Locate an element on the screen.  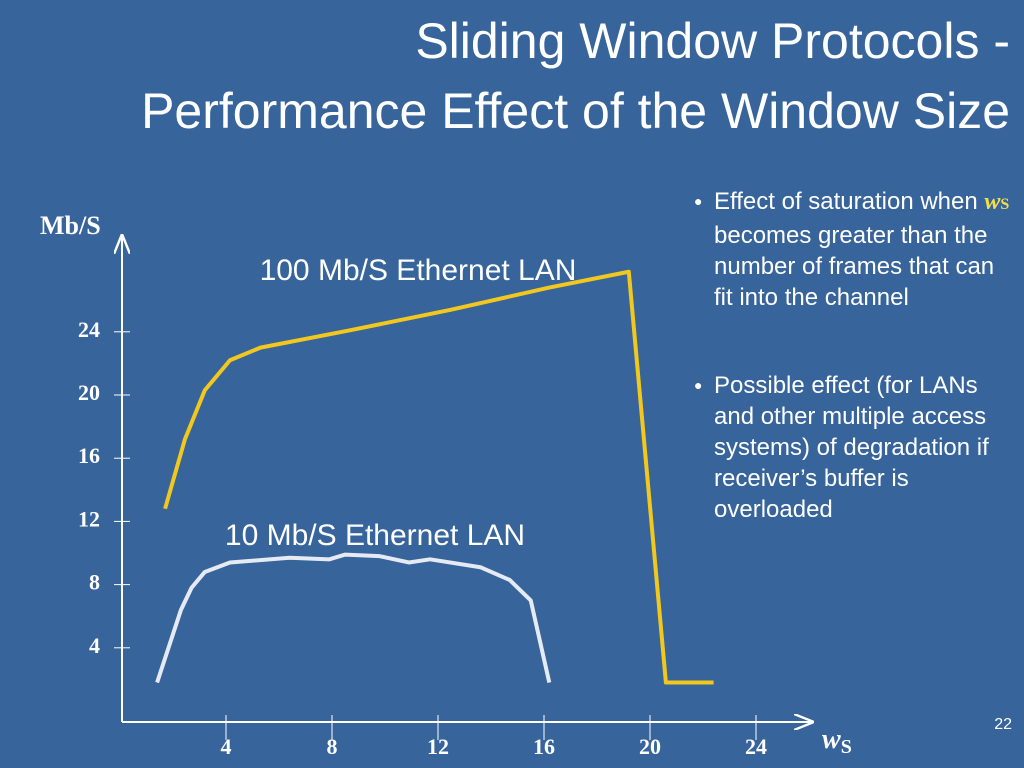
y-tick-label: 16 is located at coordinates (89, 455).